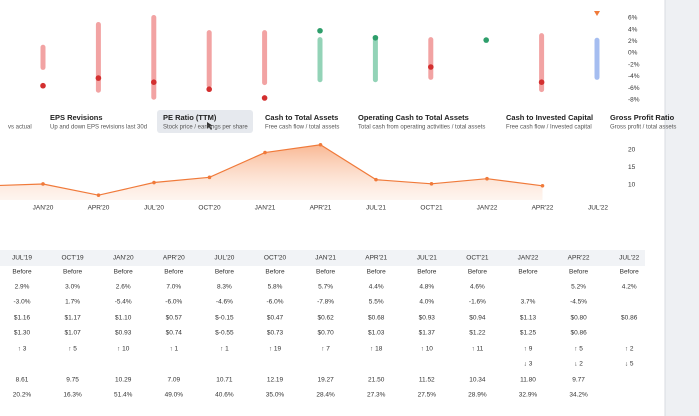  I want to click on metric-subtitle: Stock price / earnings per share, so click(205, 128).